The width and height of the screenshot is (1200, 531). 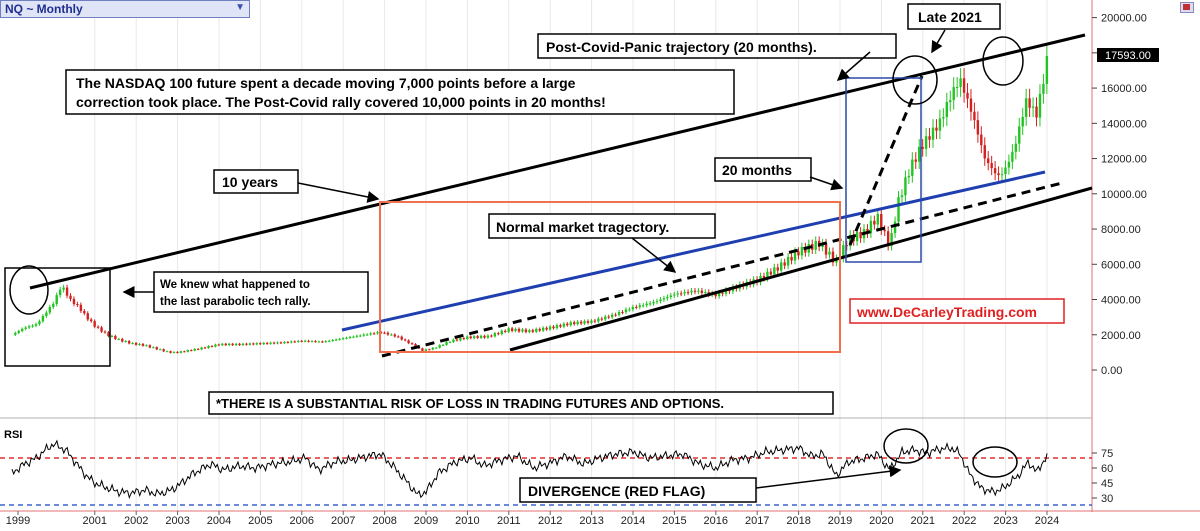 I want to click on ten-years-arrow, so click(x=338, y=192).